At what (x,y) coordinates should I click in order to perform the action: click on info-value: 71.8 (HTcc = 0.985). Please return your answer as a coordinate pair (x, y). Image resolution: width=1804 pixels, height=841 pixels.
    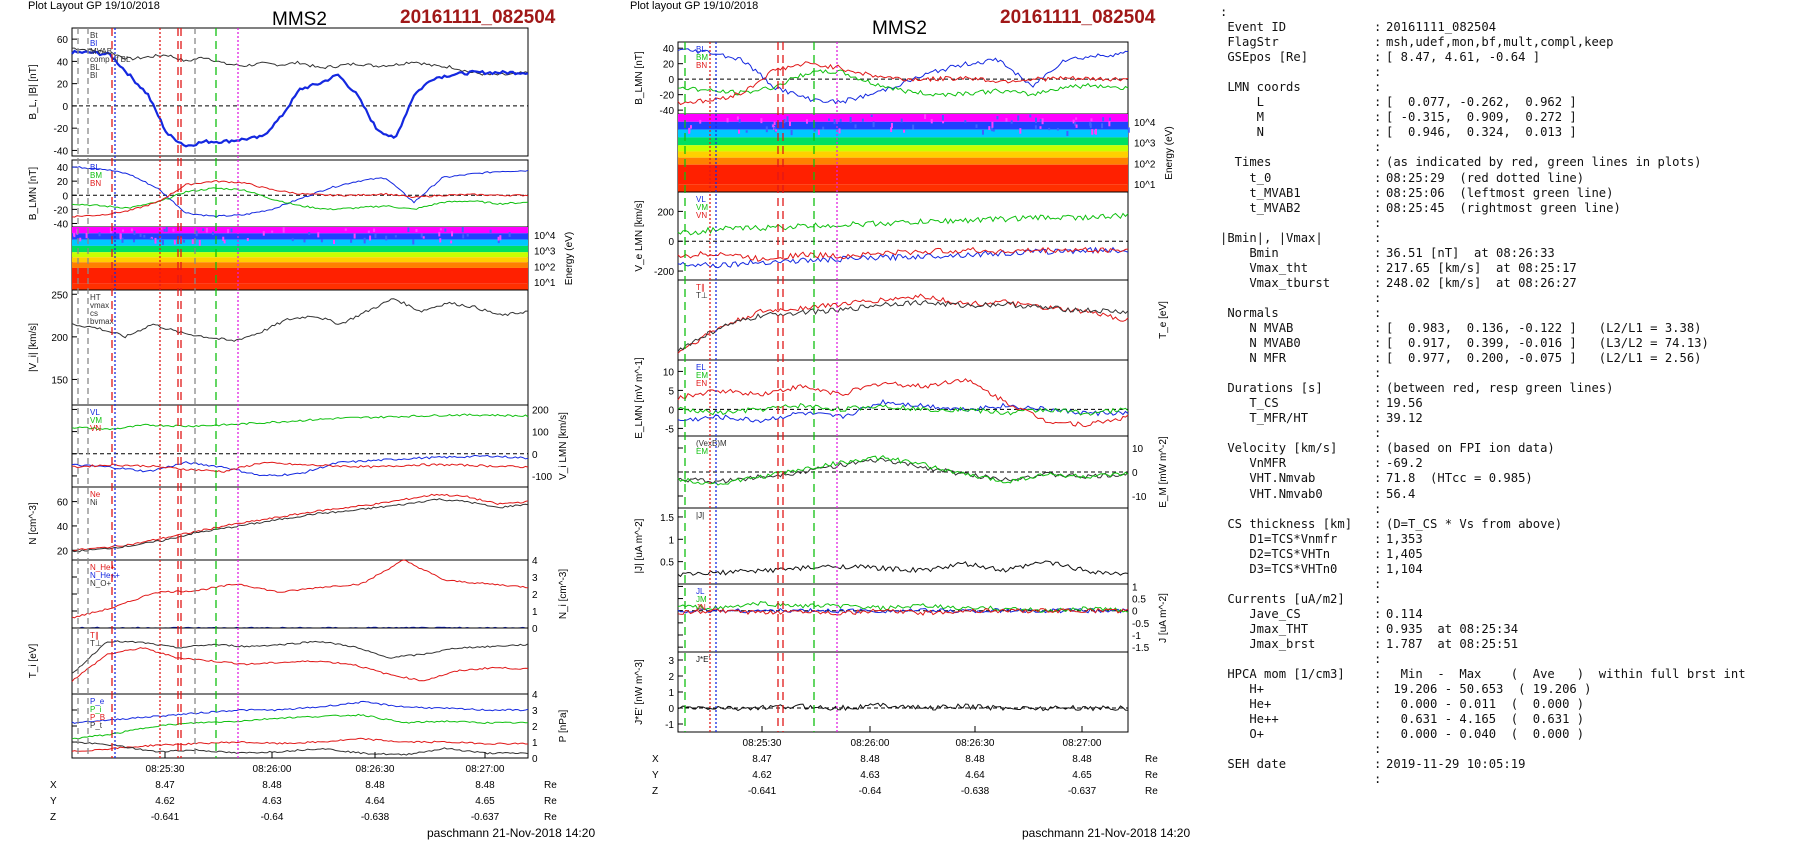
    Looking at the image, I should click on (1459, 478).